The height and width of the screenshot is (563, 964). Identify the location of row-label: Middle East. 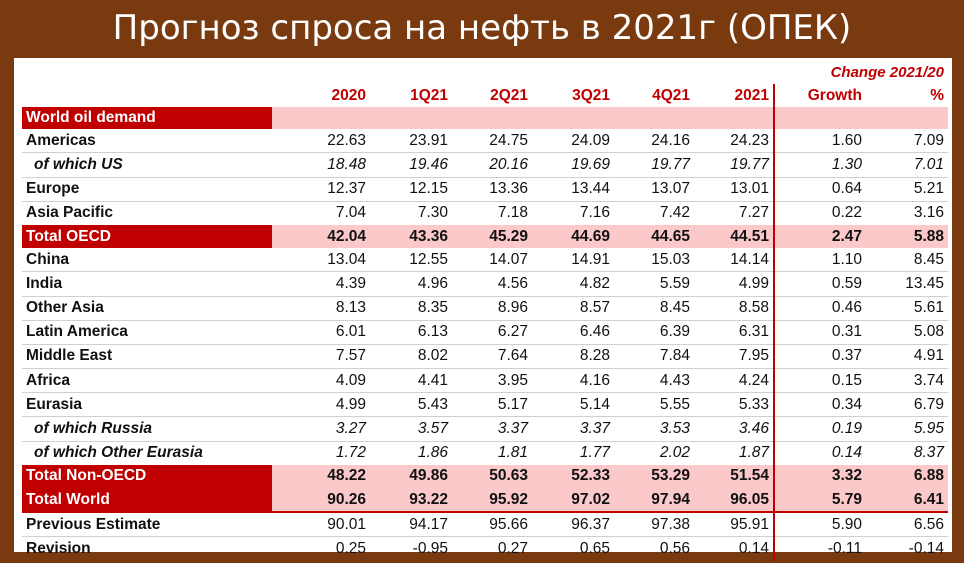
(147, 356).